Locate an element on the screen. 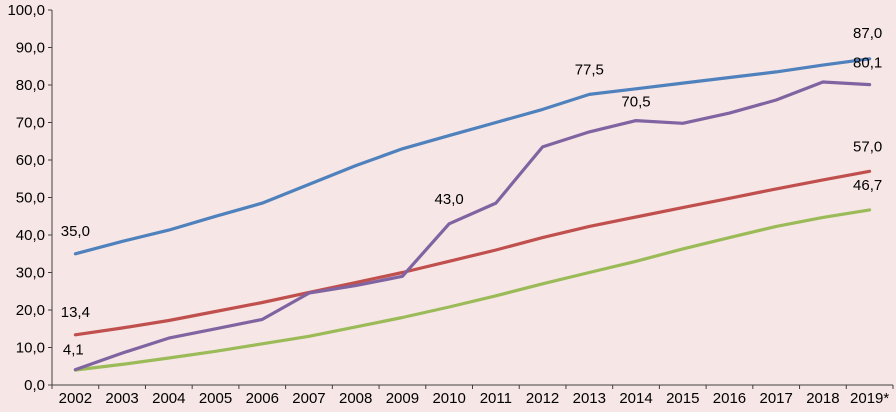 The image size is (896, 417). x-tick-label: 2019* is located at coordinates (869, 398).